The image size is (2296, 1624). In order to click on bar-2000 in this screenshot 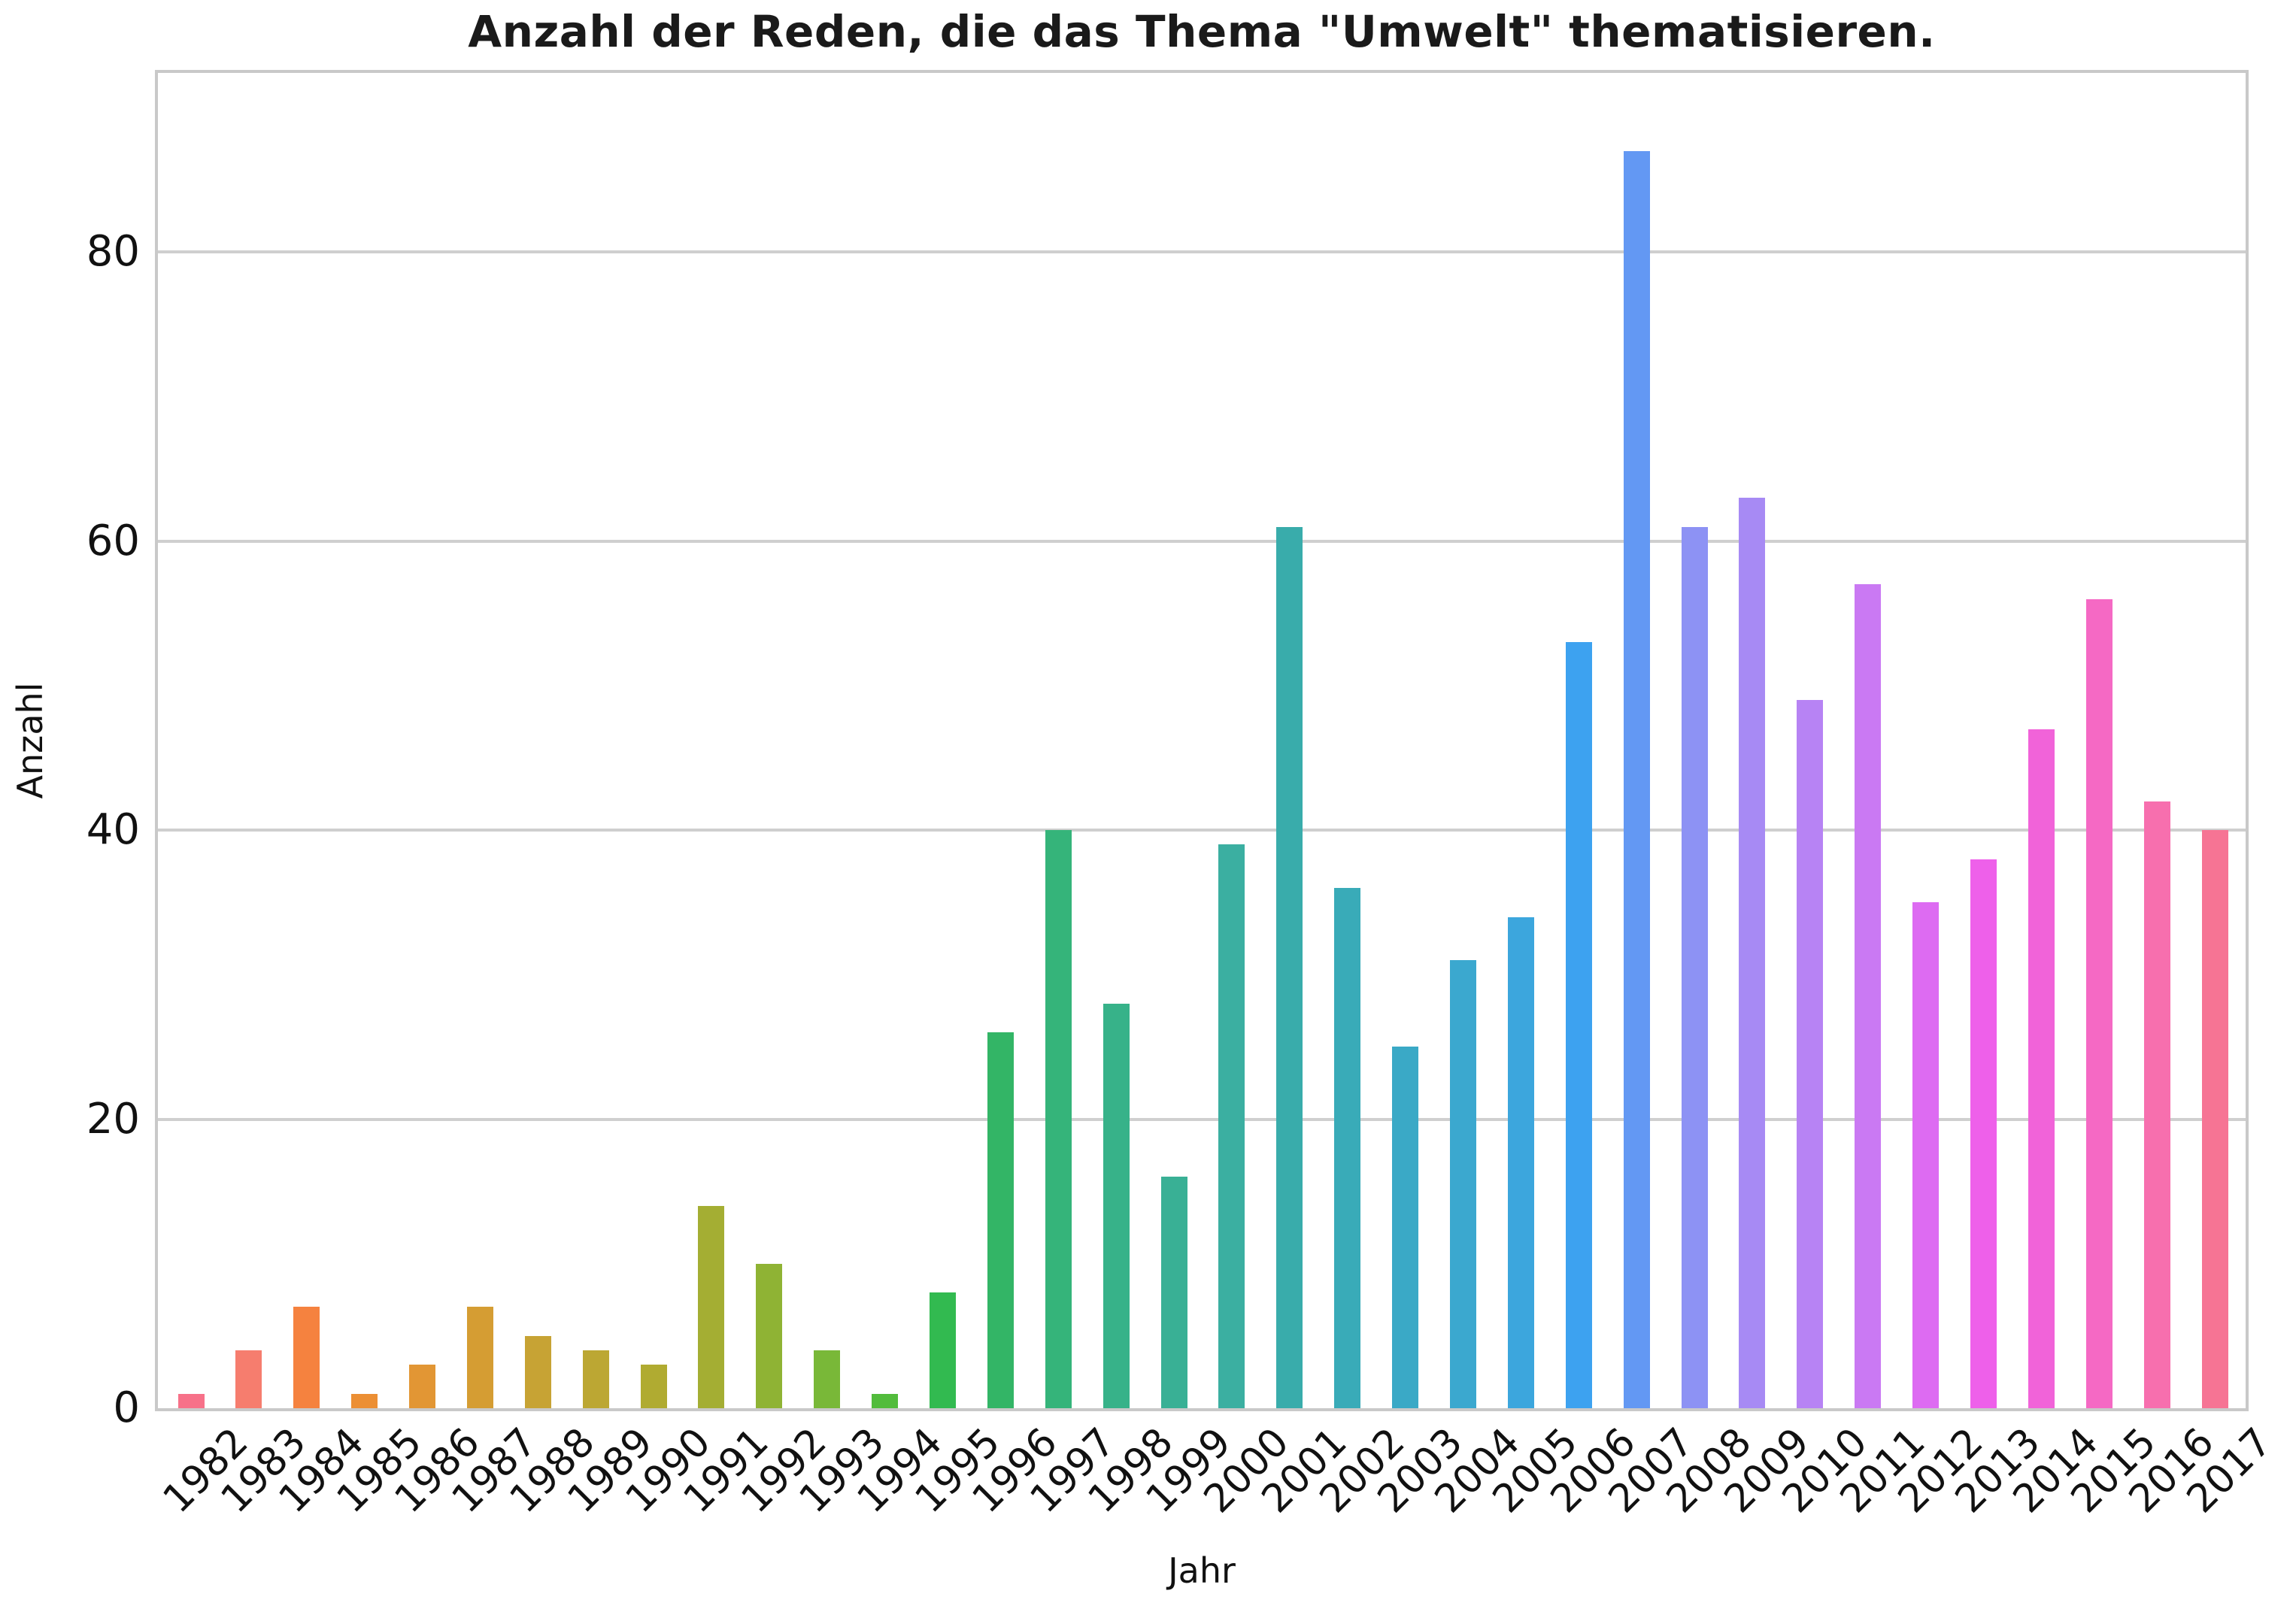, I will do `click(1231, 1126)`.